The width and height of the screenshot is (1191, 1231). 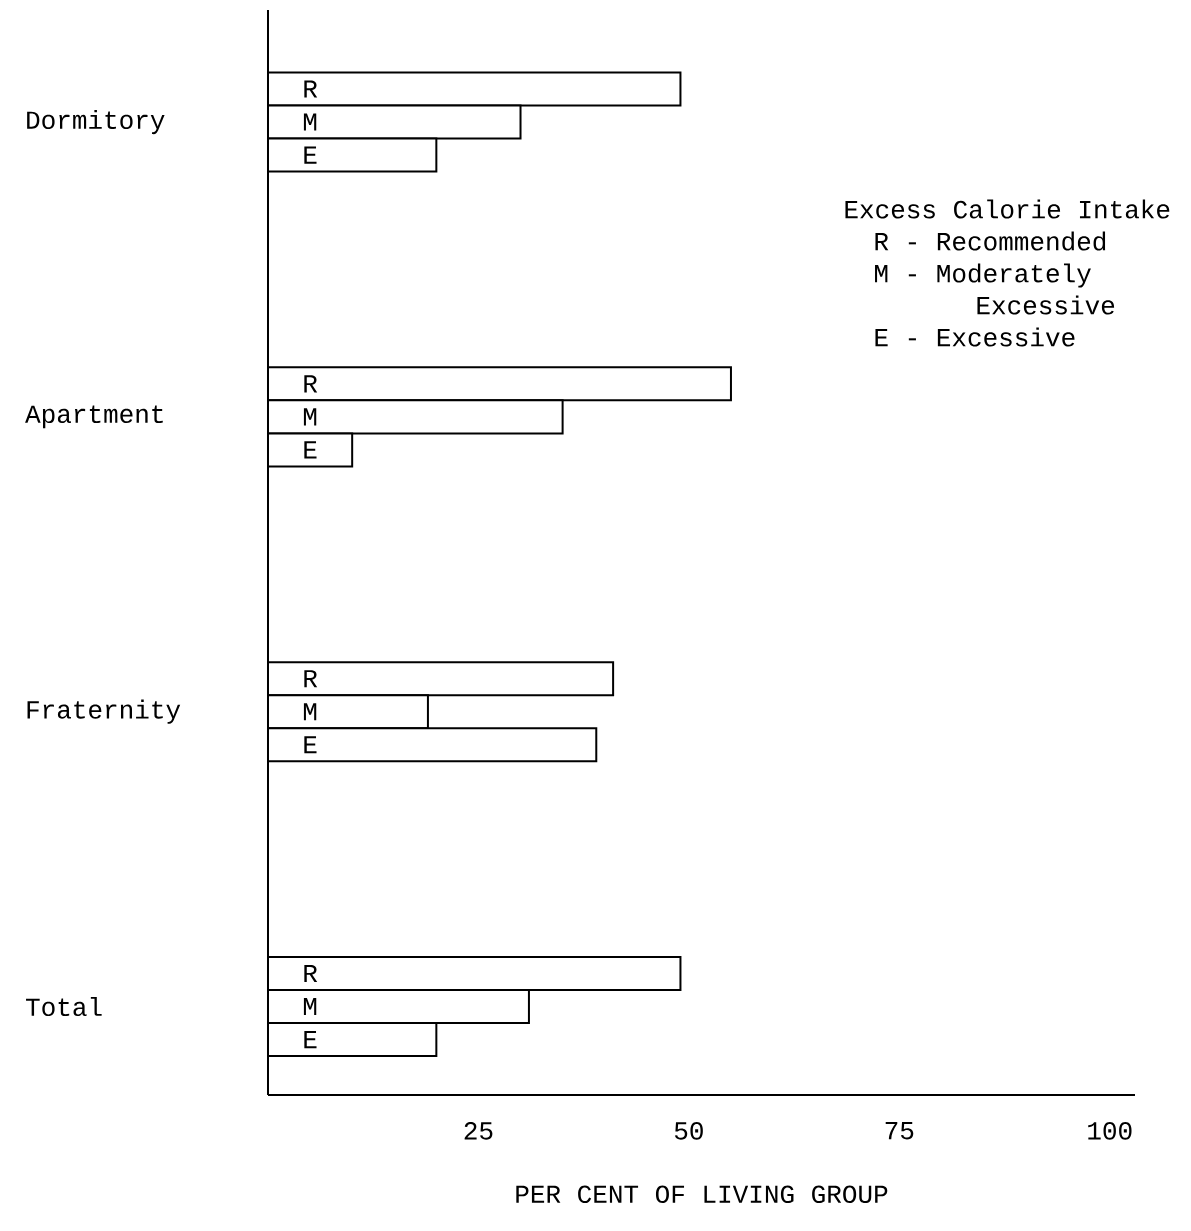 What do you see at coordinates (995, 289) in the screenshot?
I see `annotation: M - Moderately Excessive` at bounding box center [995, 289].